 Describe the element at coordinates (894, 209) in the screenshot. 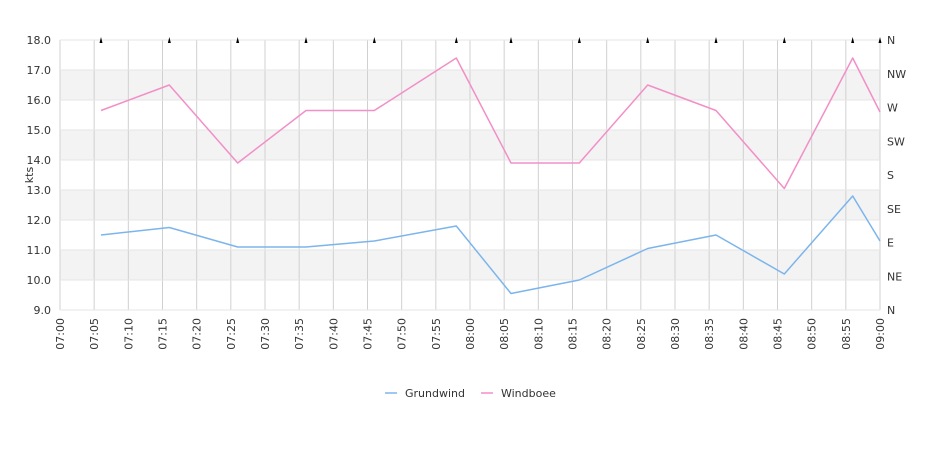

I see `right-axis-label: SE` at that location.